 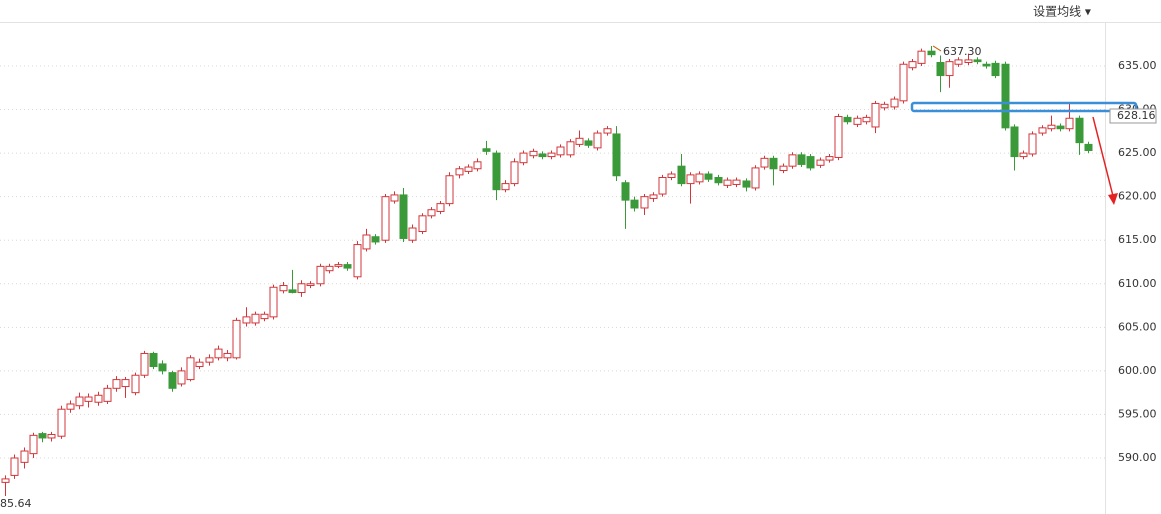 I want to click on y-tick-label: 590.00, so click(x=1137, y=457).